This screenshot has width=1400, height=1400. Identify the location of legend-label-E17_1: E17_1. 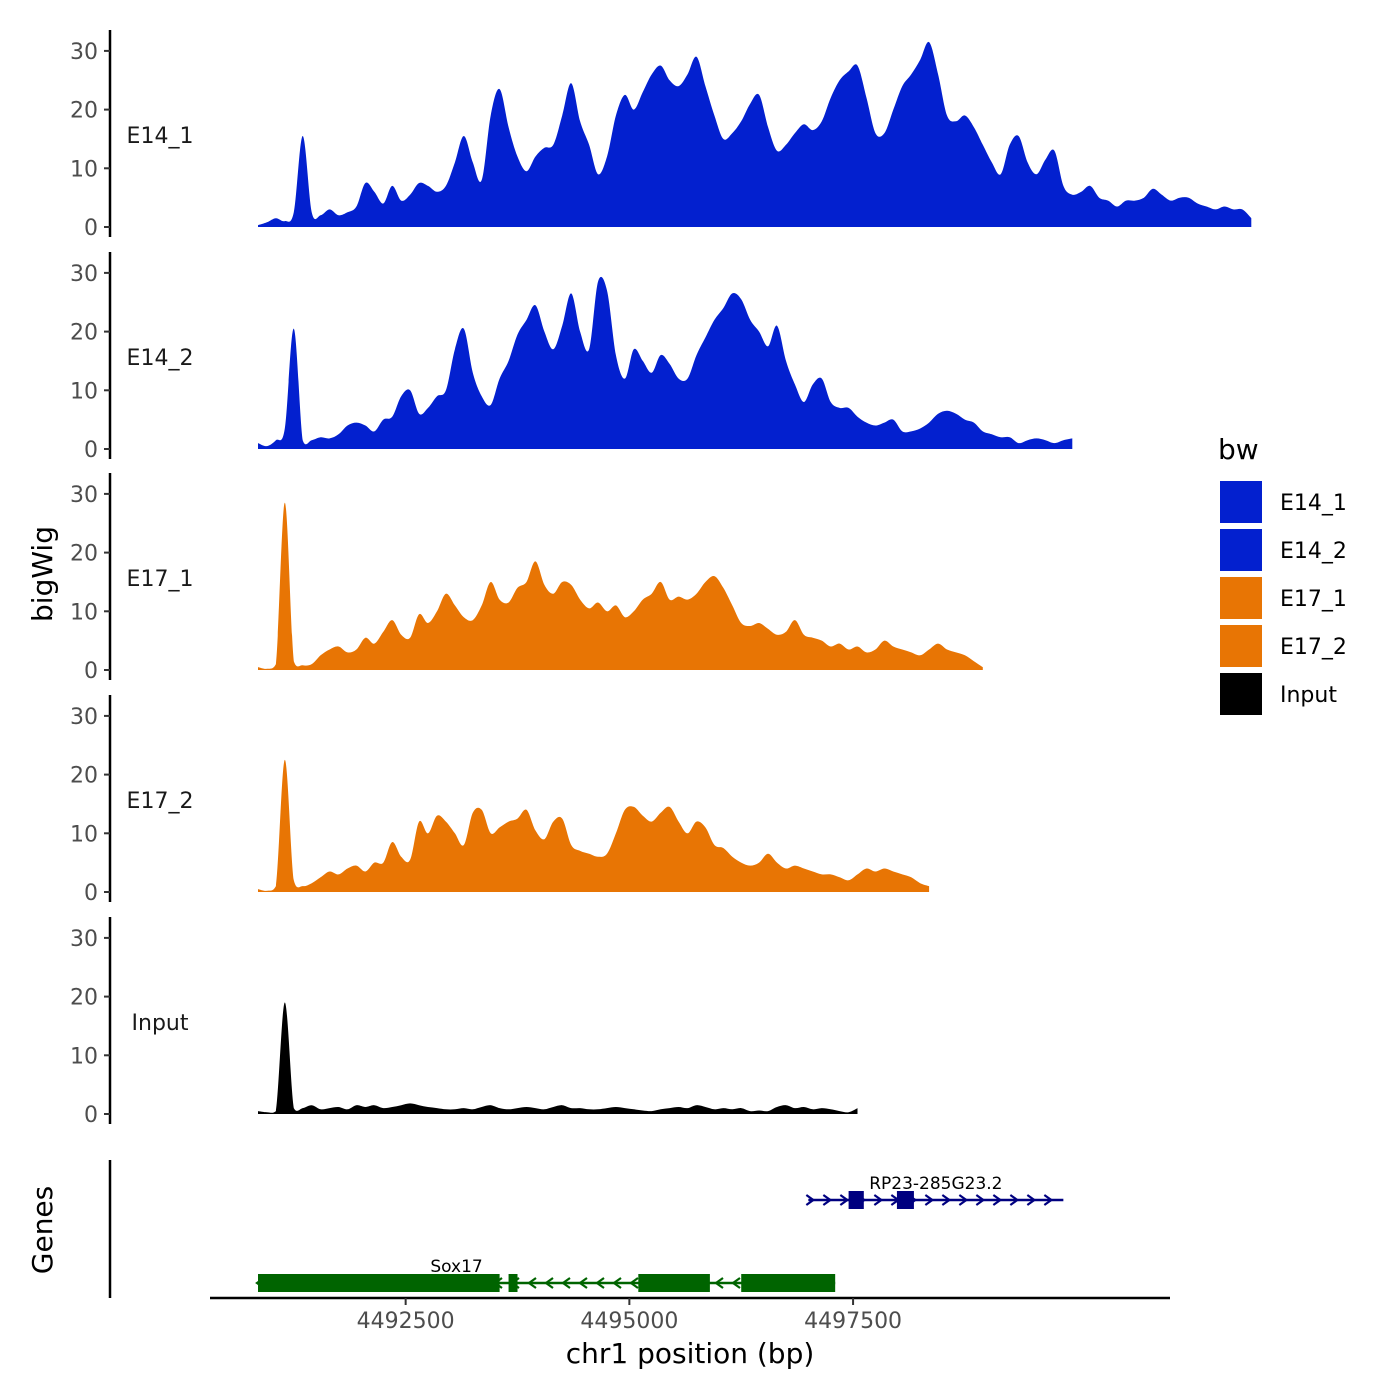
(1313, 599).